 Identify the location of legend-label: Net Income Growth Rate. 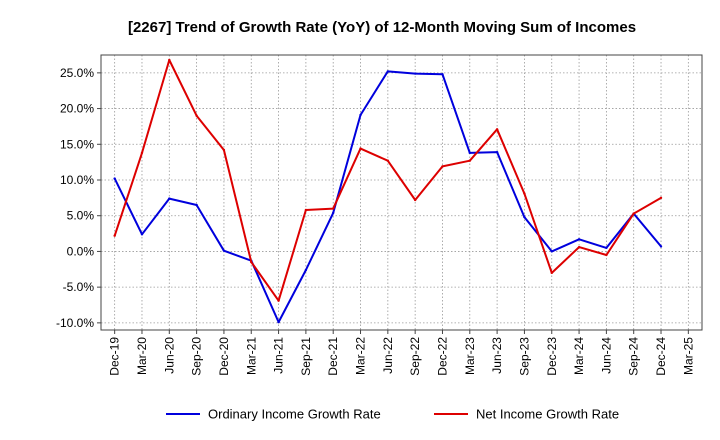
(547, 414).